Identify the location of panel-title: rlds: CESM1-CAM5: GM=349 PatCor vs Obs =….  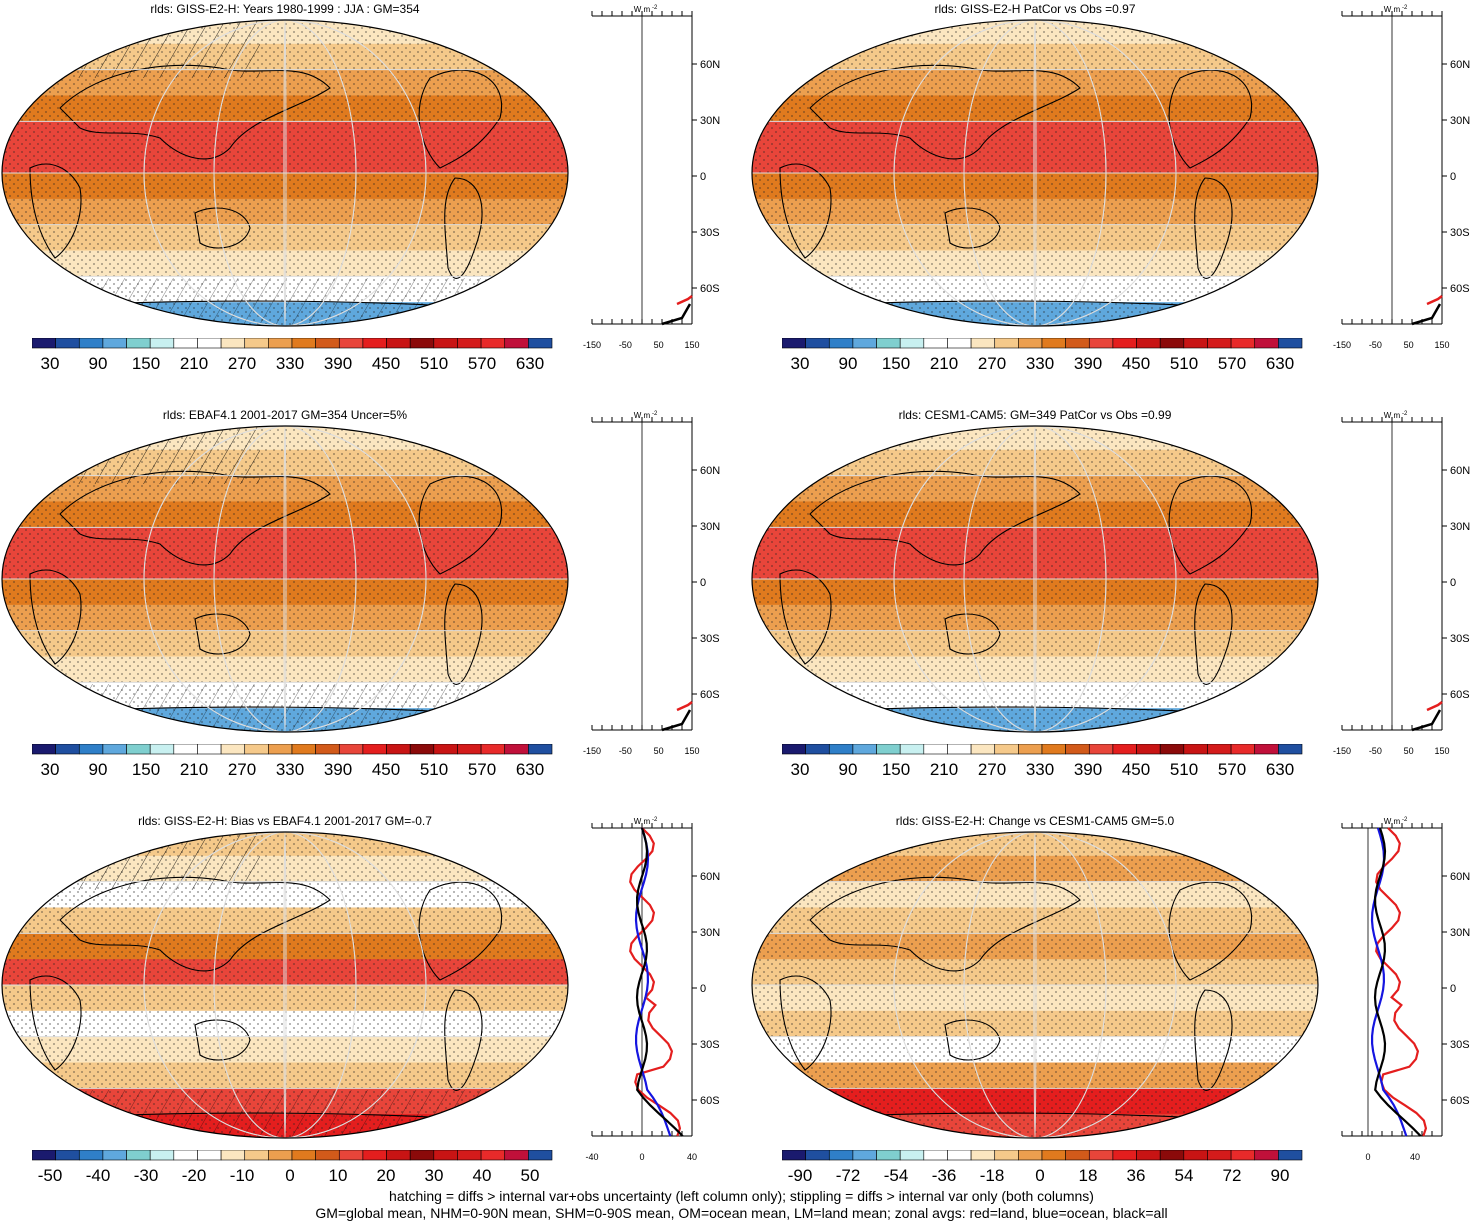
(1035, 415).